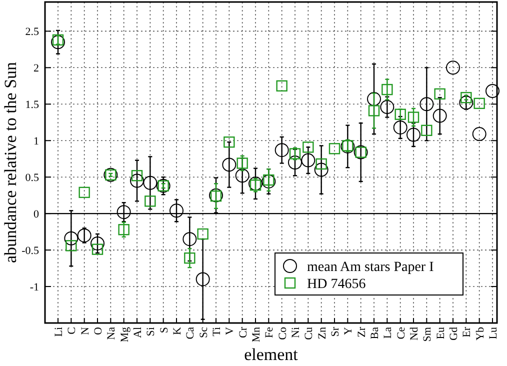 The image size is (507, 366). What do you see at coordinates (204, 332) in the screenshot?
I see `x-tick-label: Sc` at bounding box center [204, 332].